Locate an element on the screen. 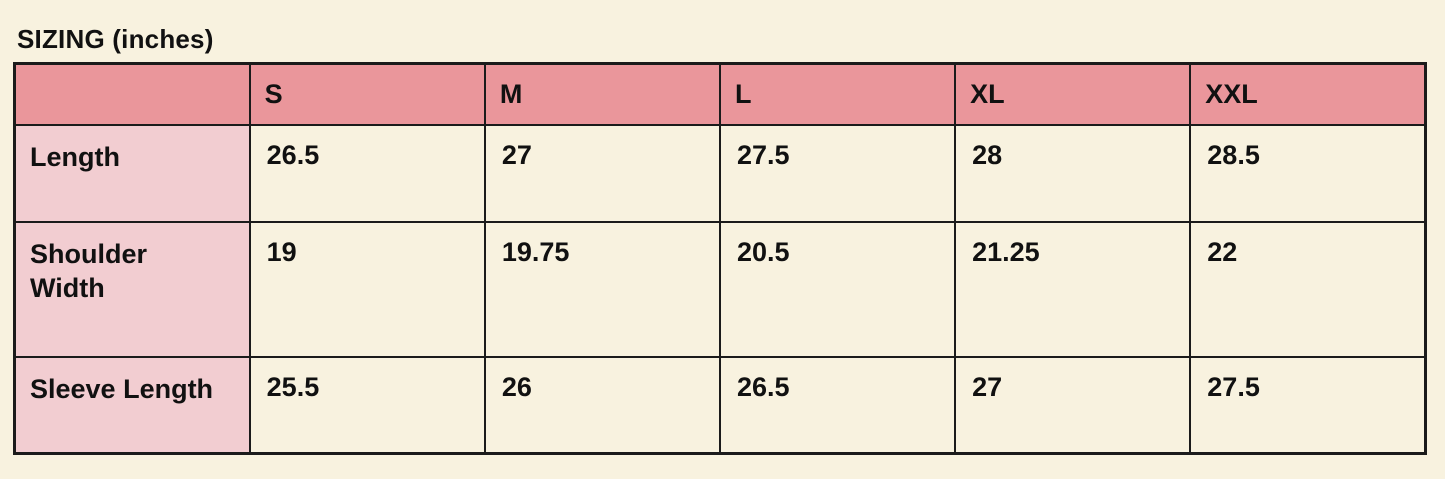 The width and height of the screenshot is (1445, 479). column-header-m: M is located at coordinates (602, 94).